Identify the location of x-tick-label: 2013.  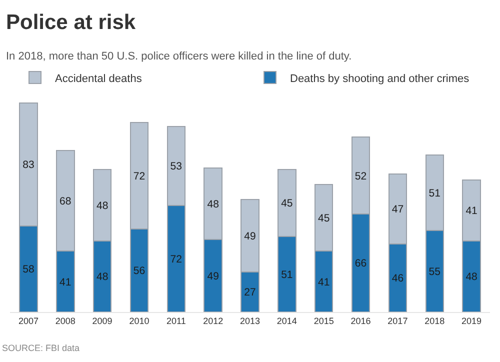
(250, 321).